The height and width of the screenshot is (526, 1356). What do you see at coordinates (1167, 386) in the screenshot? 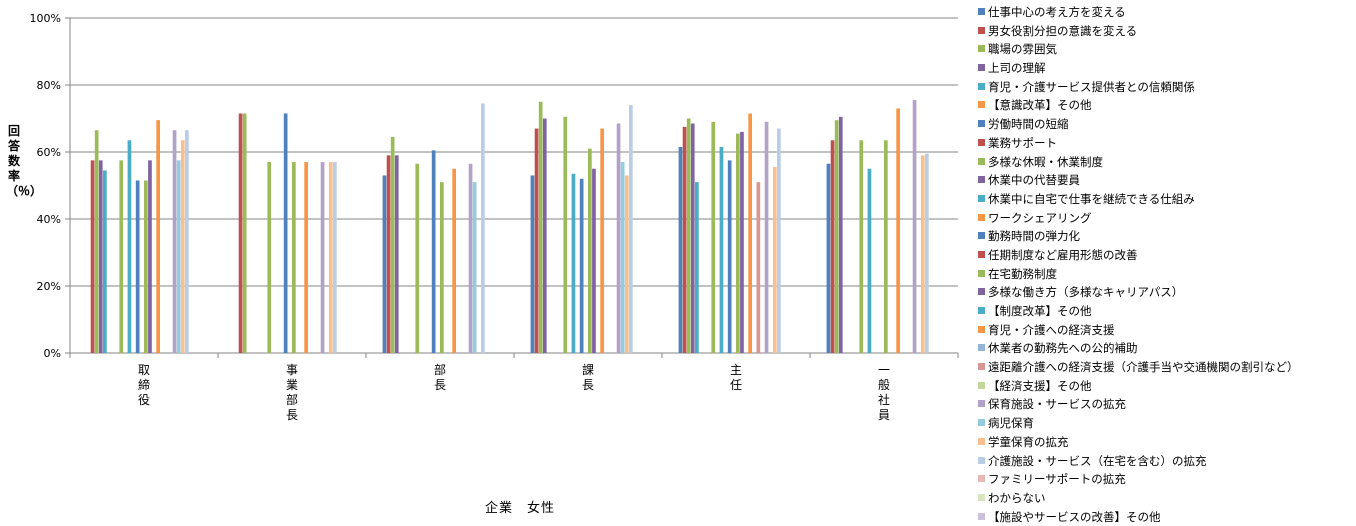
I see `legend-item: 【経済支援】その他` at bounding box center [1167, 386].